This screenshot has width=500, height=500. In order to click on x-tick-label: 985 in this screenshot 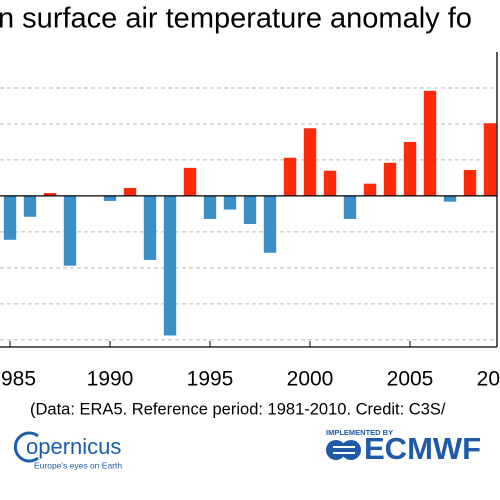, I will do `click(18, 379)`.